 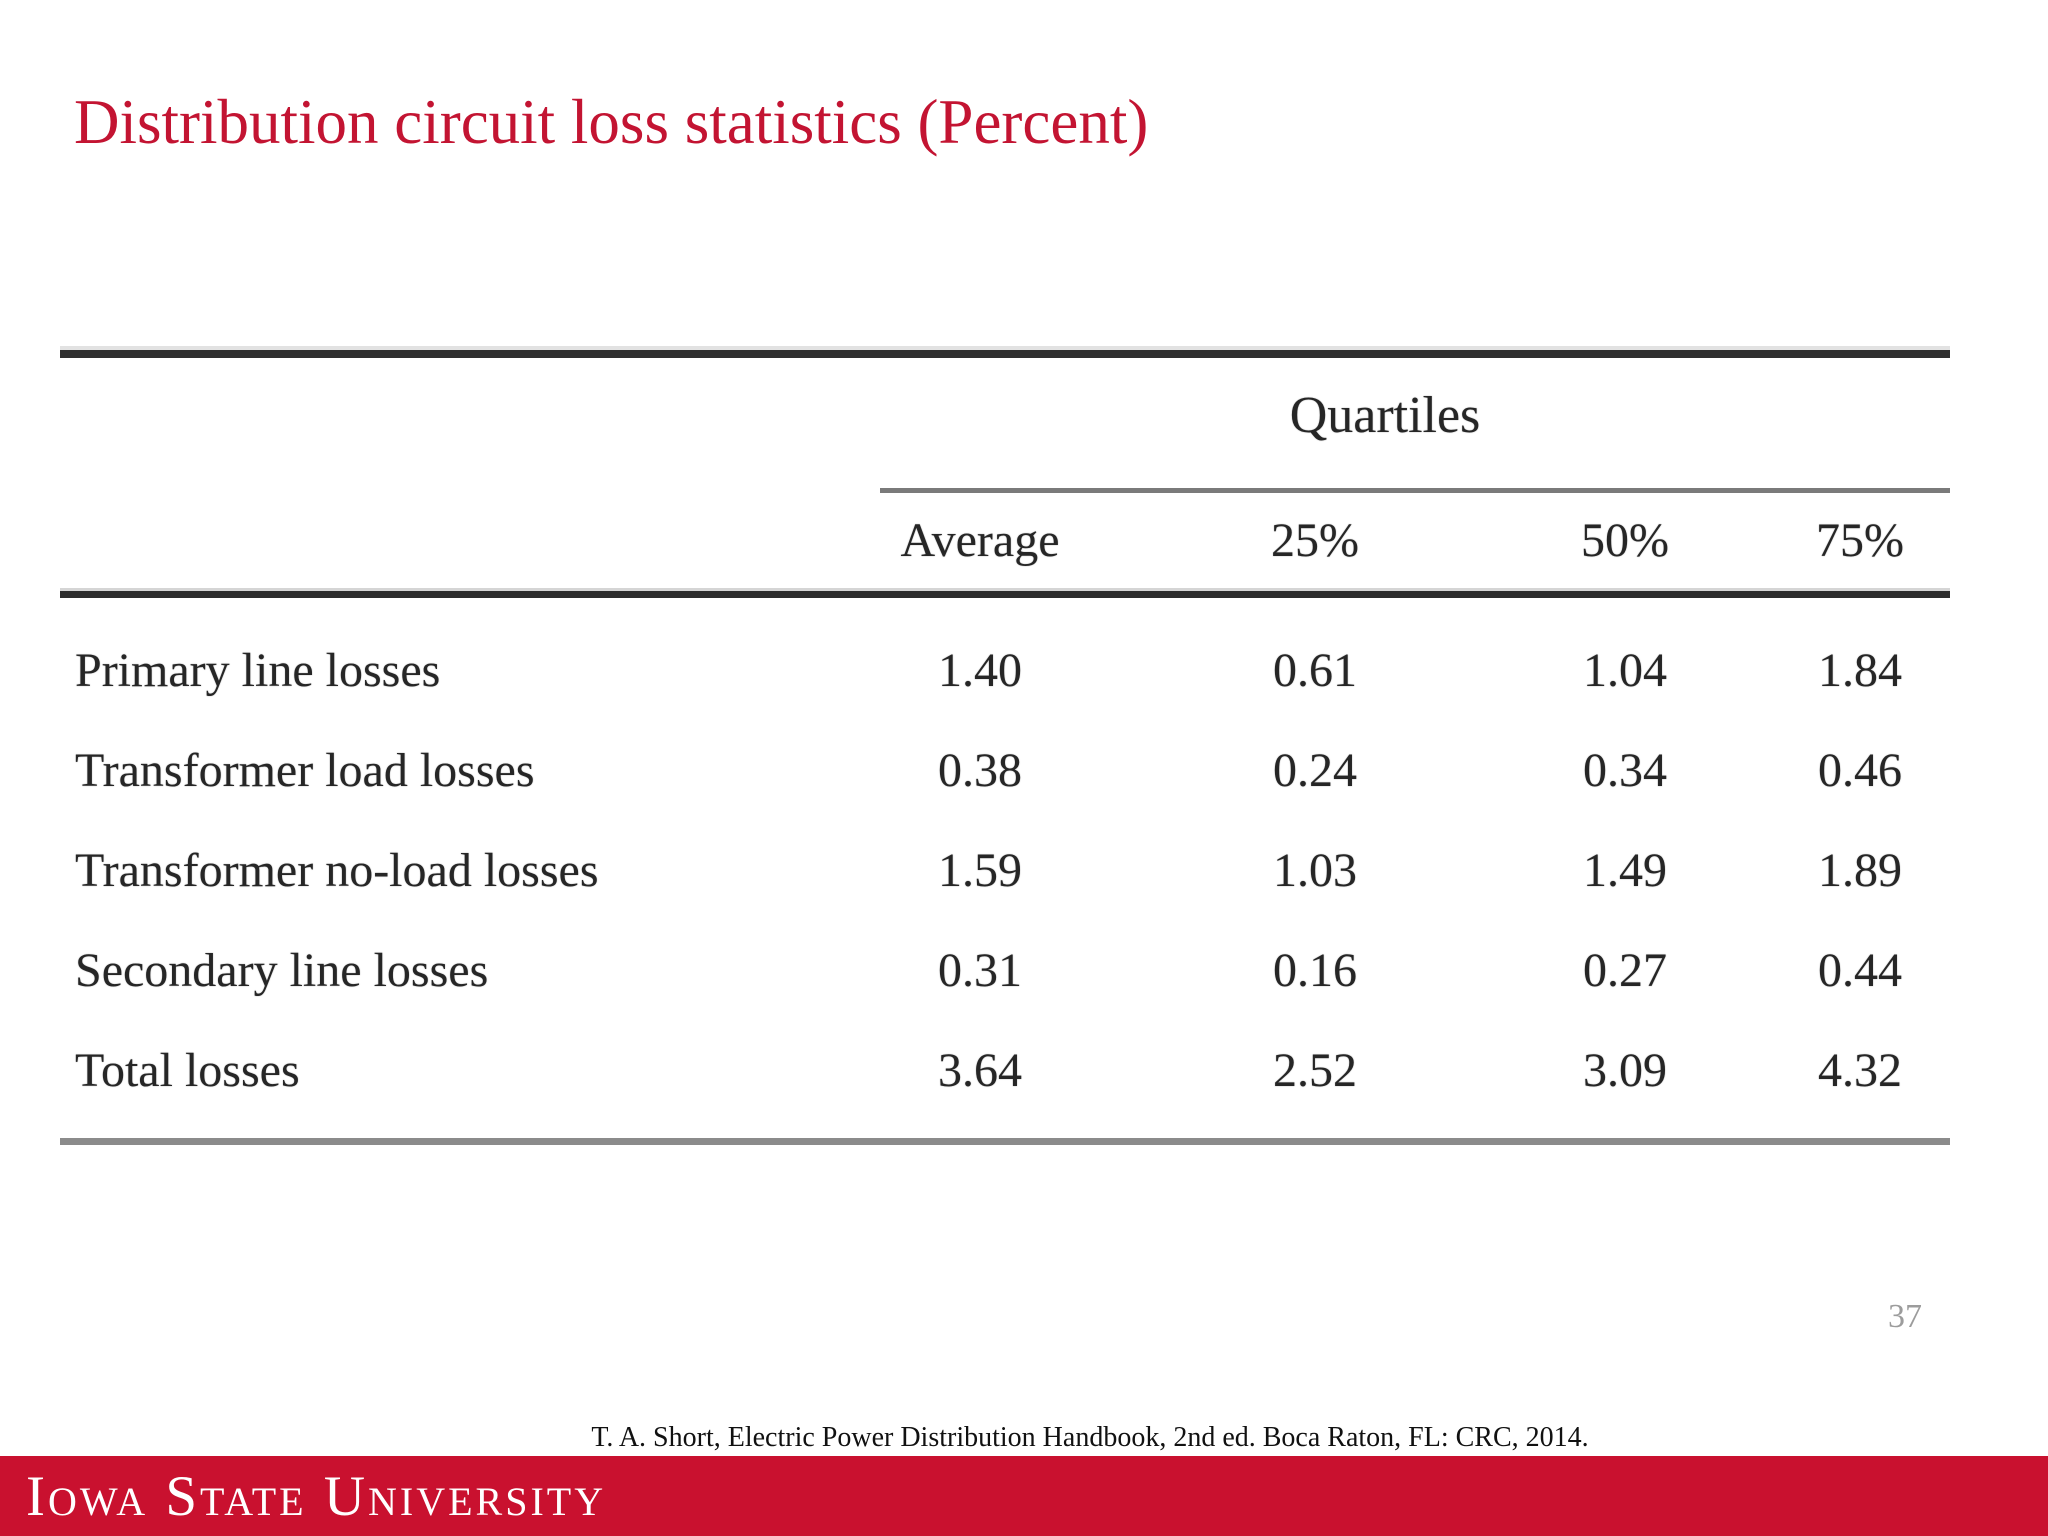 What do you see at coordinates (1005, 593) in the screenshot?
I see `table-header-rule` at bounding box center [1005, 593].